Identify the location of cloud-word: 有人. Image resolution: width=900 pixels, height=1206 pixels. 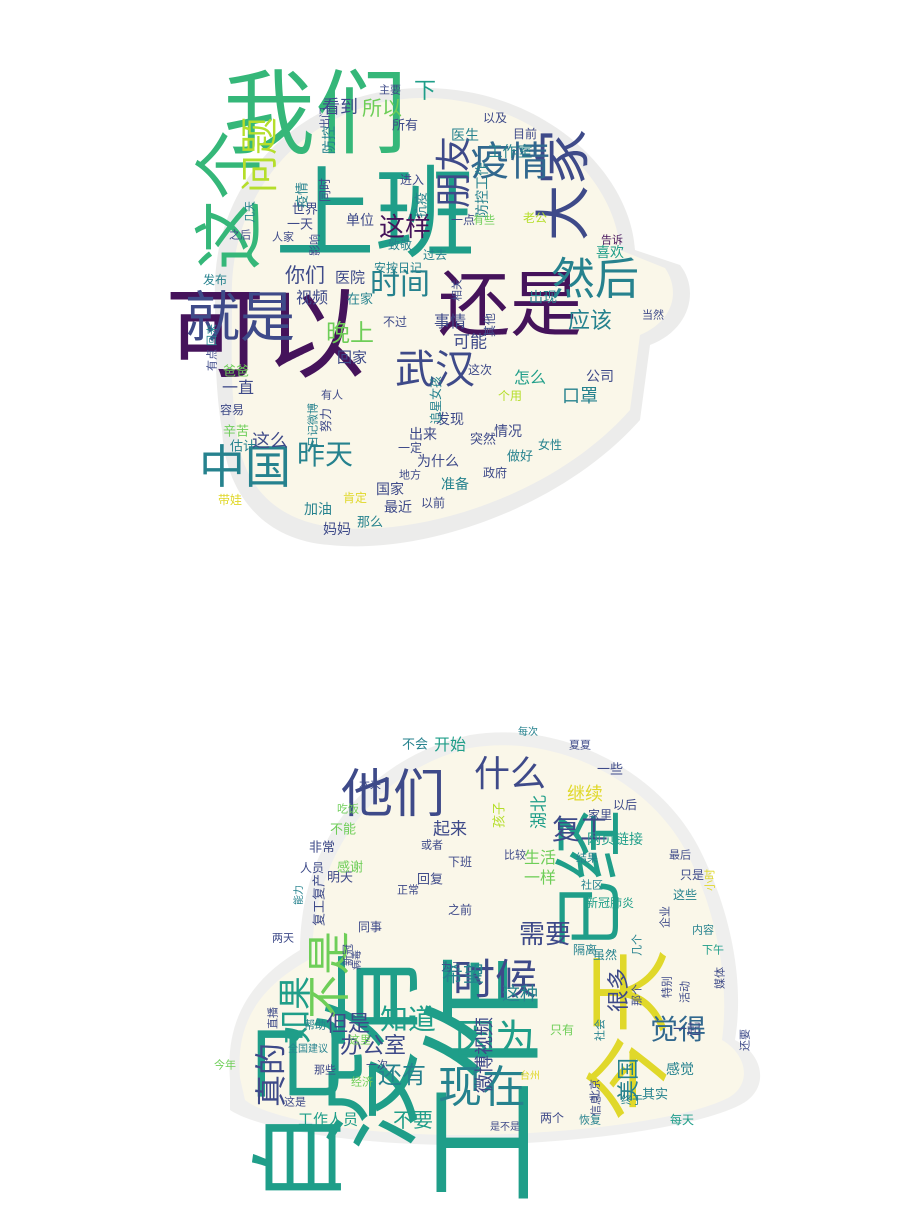
(332, 395).